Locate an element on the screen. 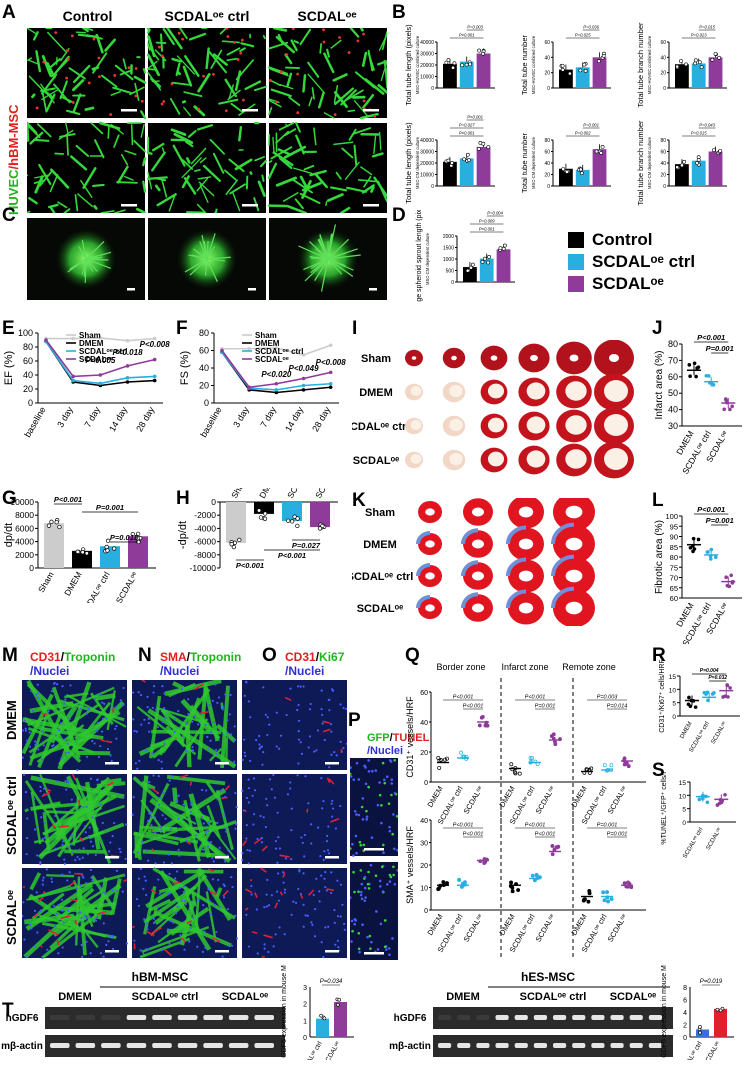 This screenshot has height=1065, width=747. p-value: P=0.023 is located at coordinates (699, 35).